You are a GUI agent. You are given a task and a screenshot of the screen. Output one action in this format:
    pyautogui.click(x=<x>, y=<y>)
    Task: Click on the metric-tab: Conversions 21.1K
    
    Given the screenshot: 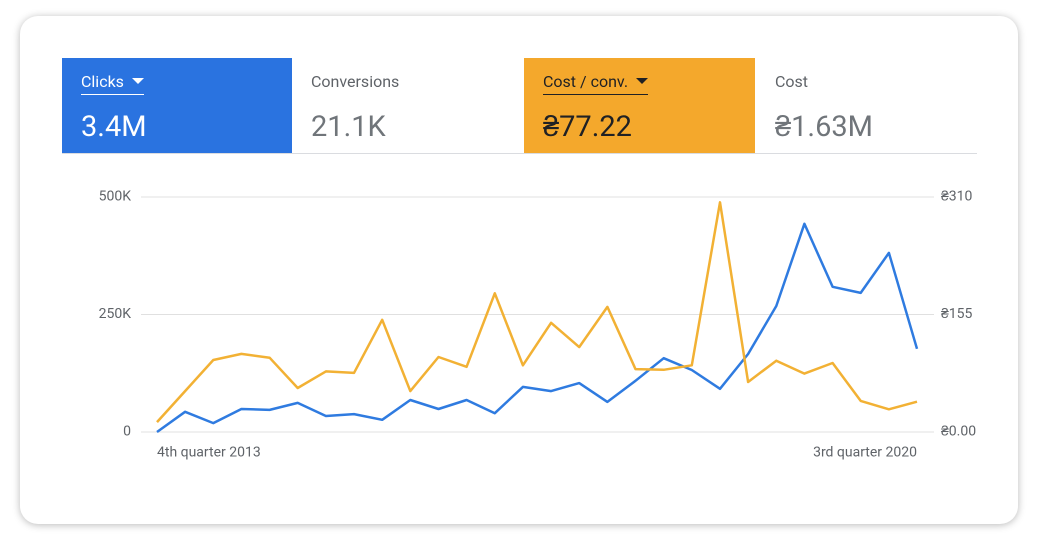 What is the action you would take?
    pyautogui.click(x=407, y=105)
    